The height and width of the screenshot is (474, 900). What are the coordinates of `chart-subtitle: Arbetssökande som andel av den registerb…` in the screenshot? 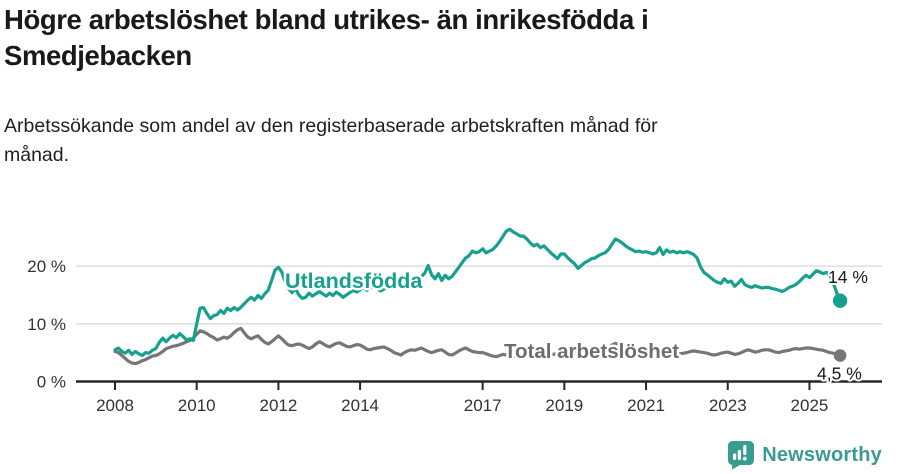 It's located at (331, 141).